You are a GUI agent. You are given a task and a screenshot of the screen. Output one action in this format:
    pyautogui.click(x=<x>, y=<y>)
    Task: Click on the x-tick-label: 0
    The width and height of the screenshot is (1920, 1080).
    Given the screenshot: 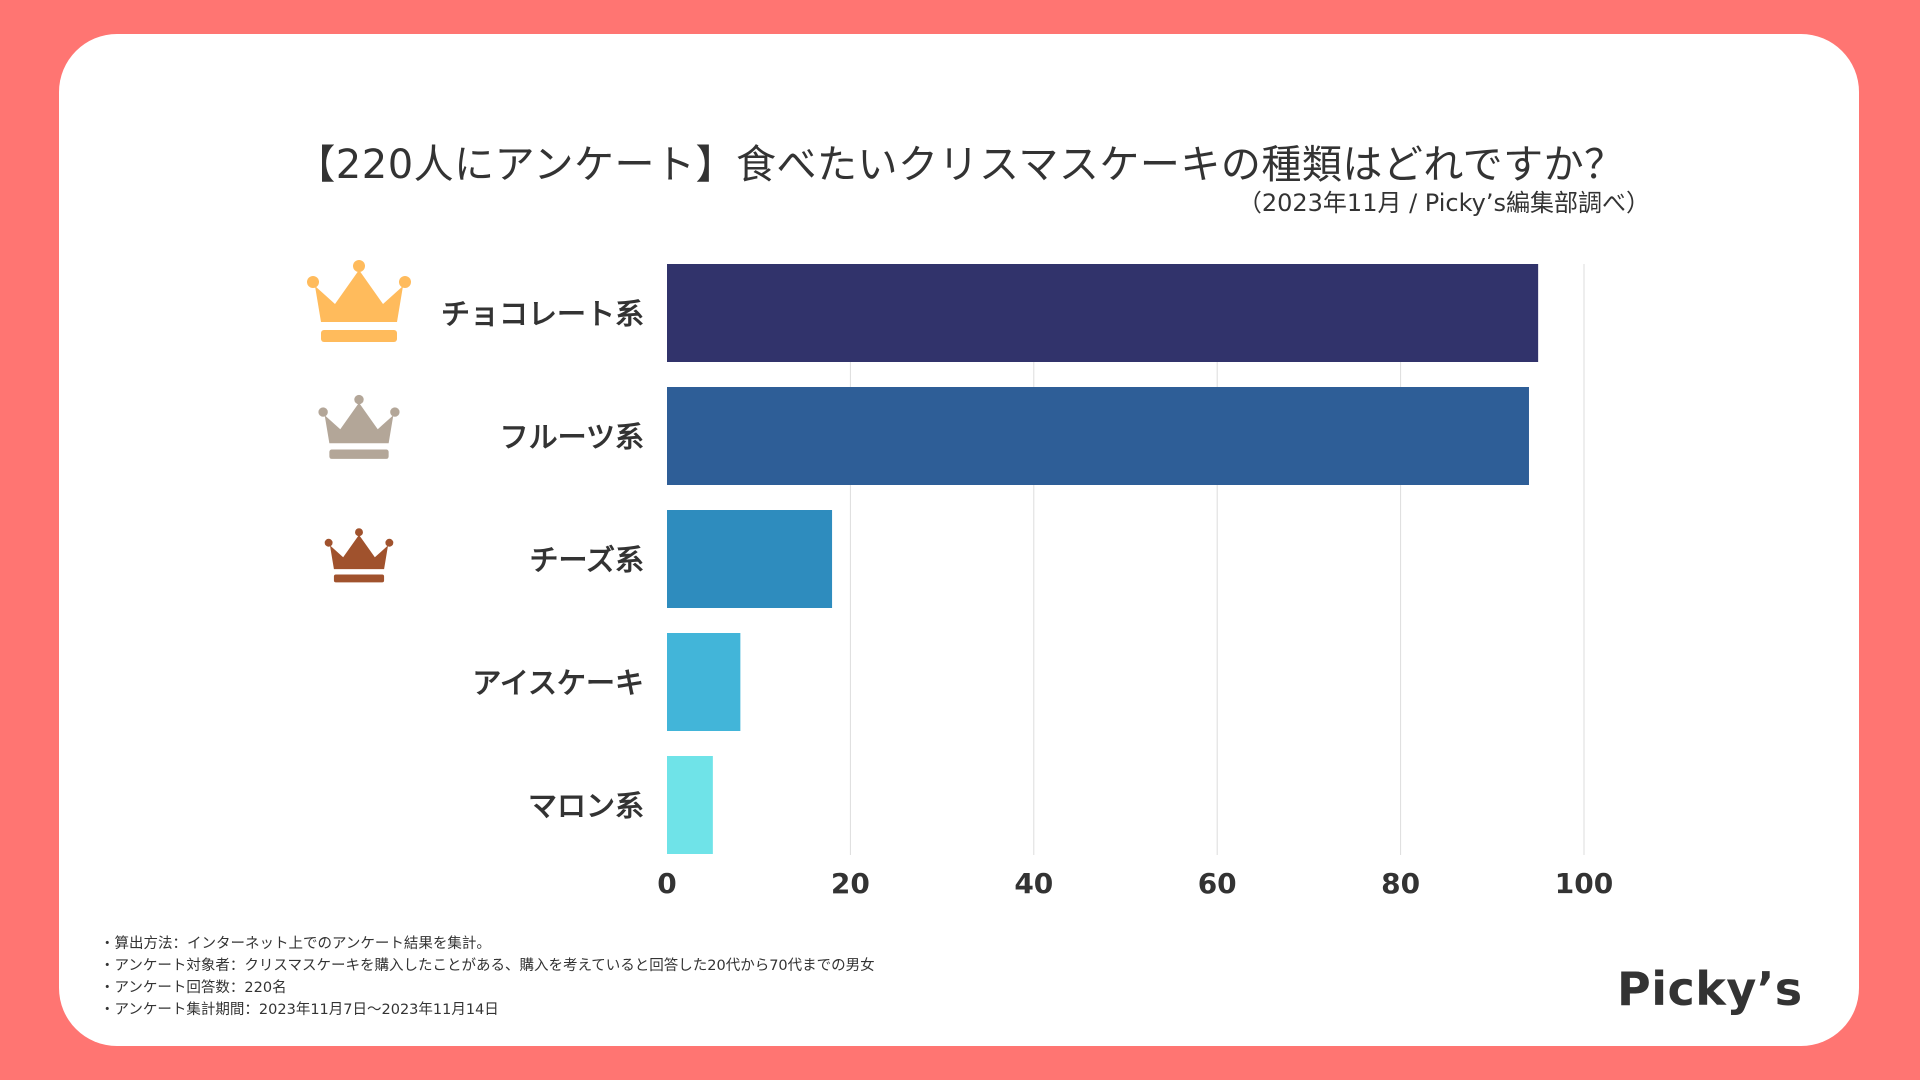 What is the action you would take?
    pyautogui.click(x=666, y=883)
    